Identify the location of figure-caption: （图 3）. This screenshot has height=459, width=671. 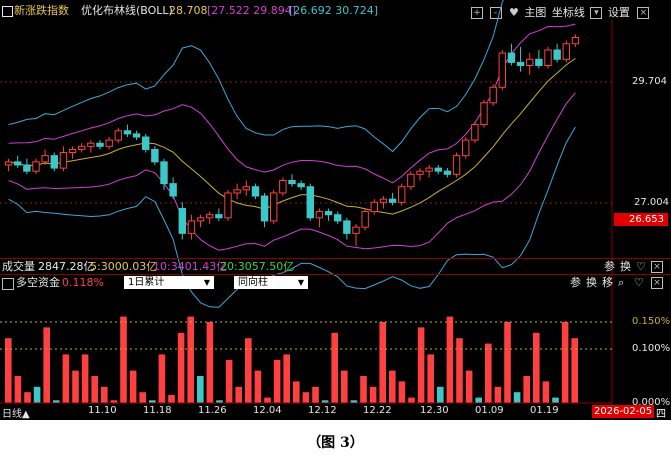
(335, 443).